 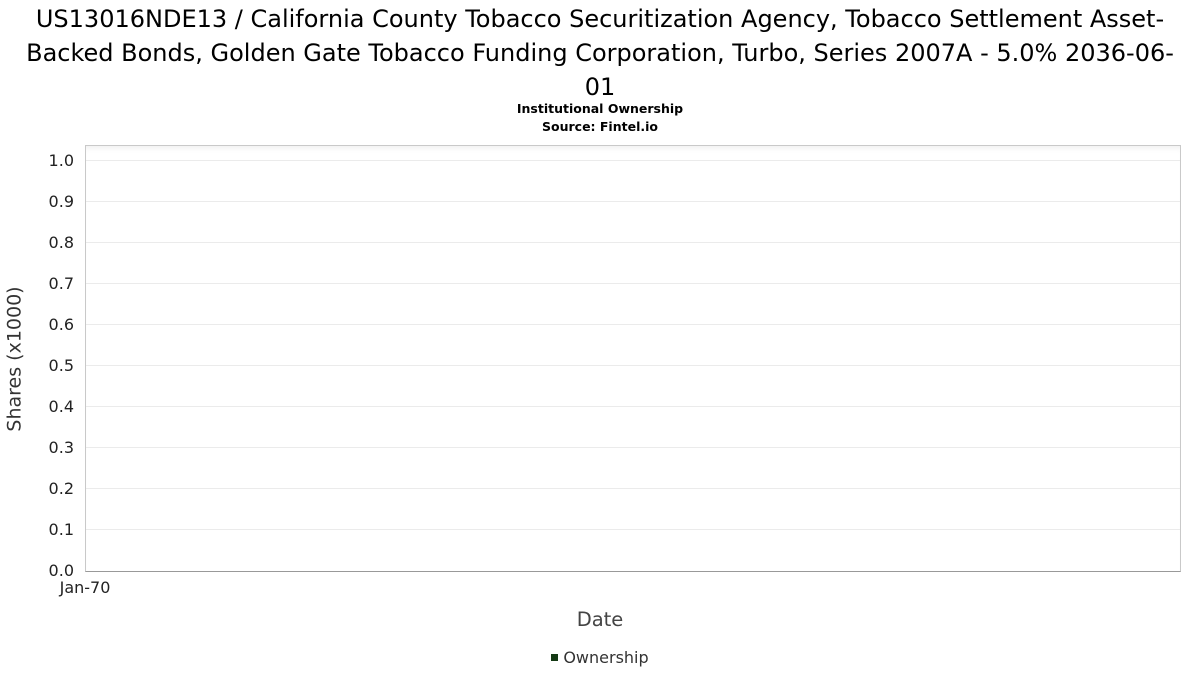 What do you see at coordinates (61, 447) in the screenshot?
I see `y-tick-label: 0.3` at bounding box center [61, 447].